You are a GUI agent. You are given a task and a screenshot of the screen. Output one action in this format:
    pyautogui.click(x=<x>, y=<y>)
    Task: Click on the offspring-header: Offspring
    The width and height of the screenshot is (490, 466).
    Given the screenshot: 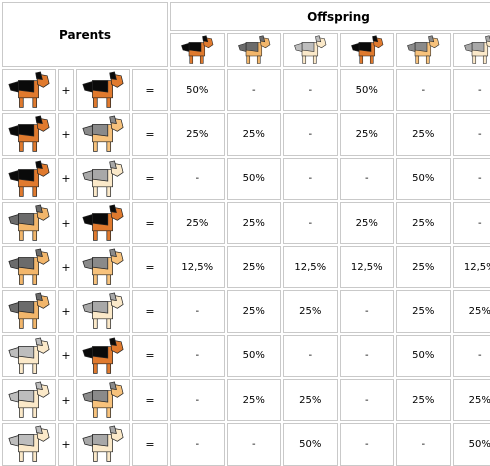 What is the action you would take?
    pyautogui.click(x=330, y=16)
    